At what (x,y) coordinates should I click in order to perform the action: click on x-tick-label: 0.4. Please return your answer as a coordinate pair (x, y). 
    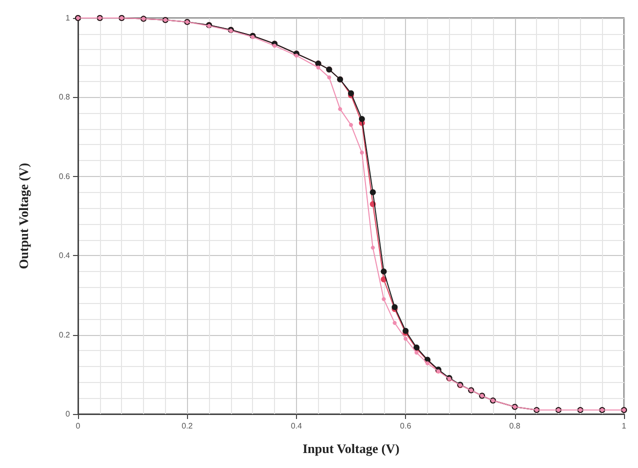
    Looking at the image, I should click on (296, 426).